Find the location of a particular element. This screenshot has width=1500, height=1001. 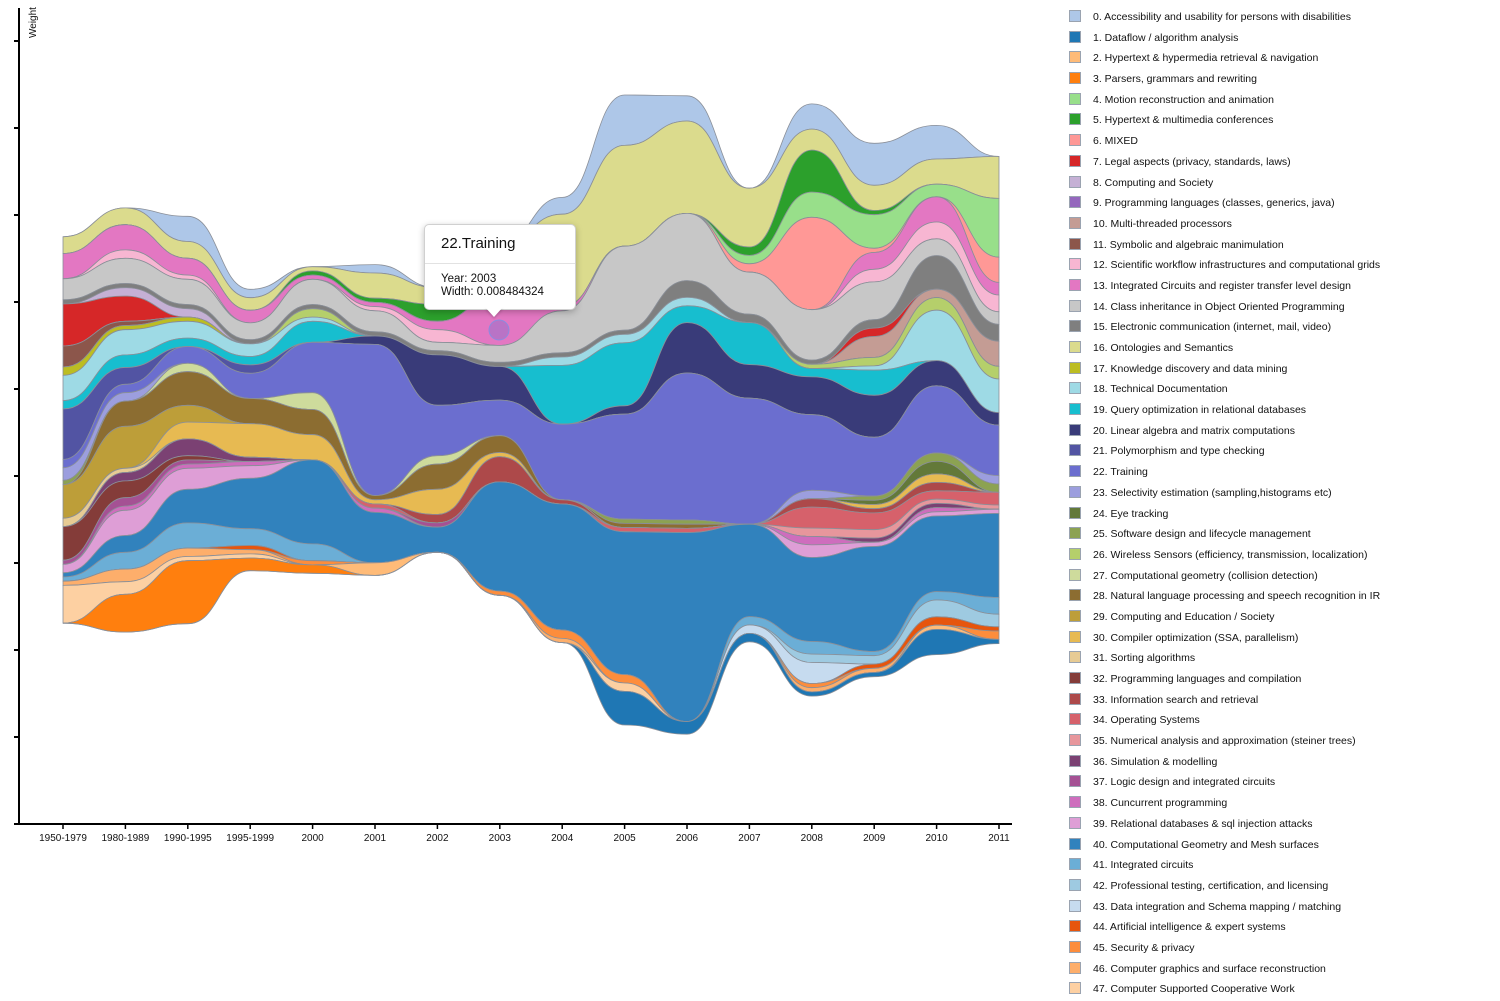

x-tick-label: 2010 is located at coordinates (936, 838).